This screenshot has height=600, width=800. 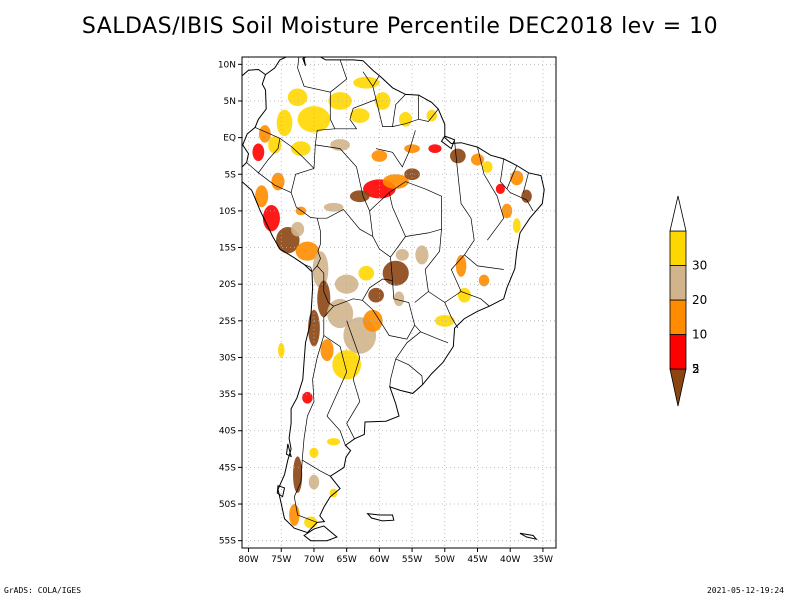 I want to click on color-legend: 25 10 20 30, so click(x=688, y=301).